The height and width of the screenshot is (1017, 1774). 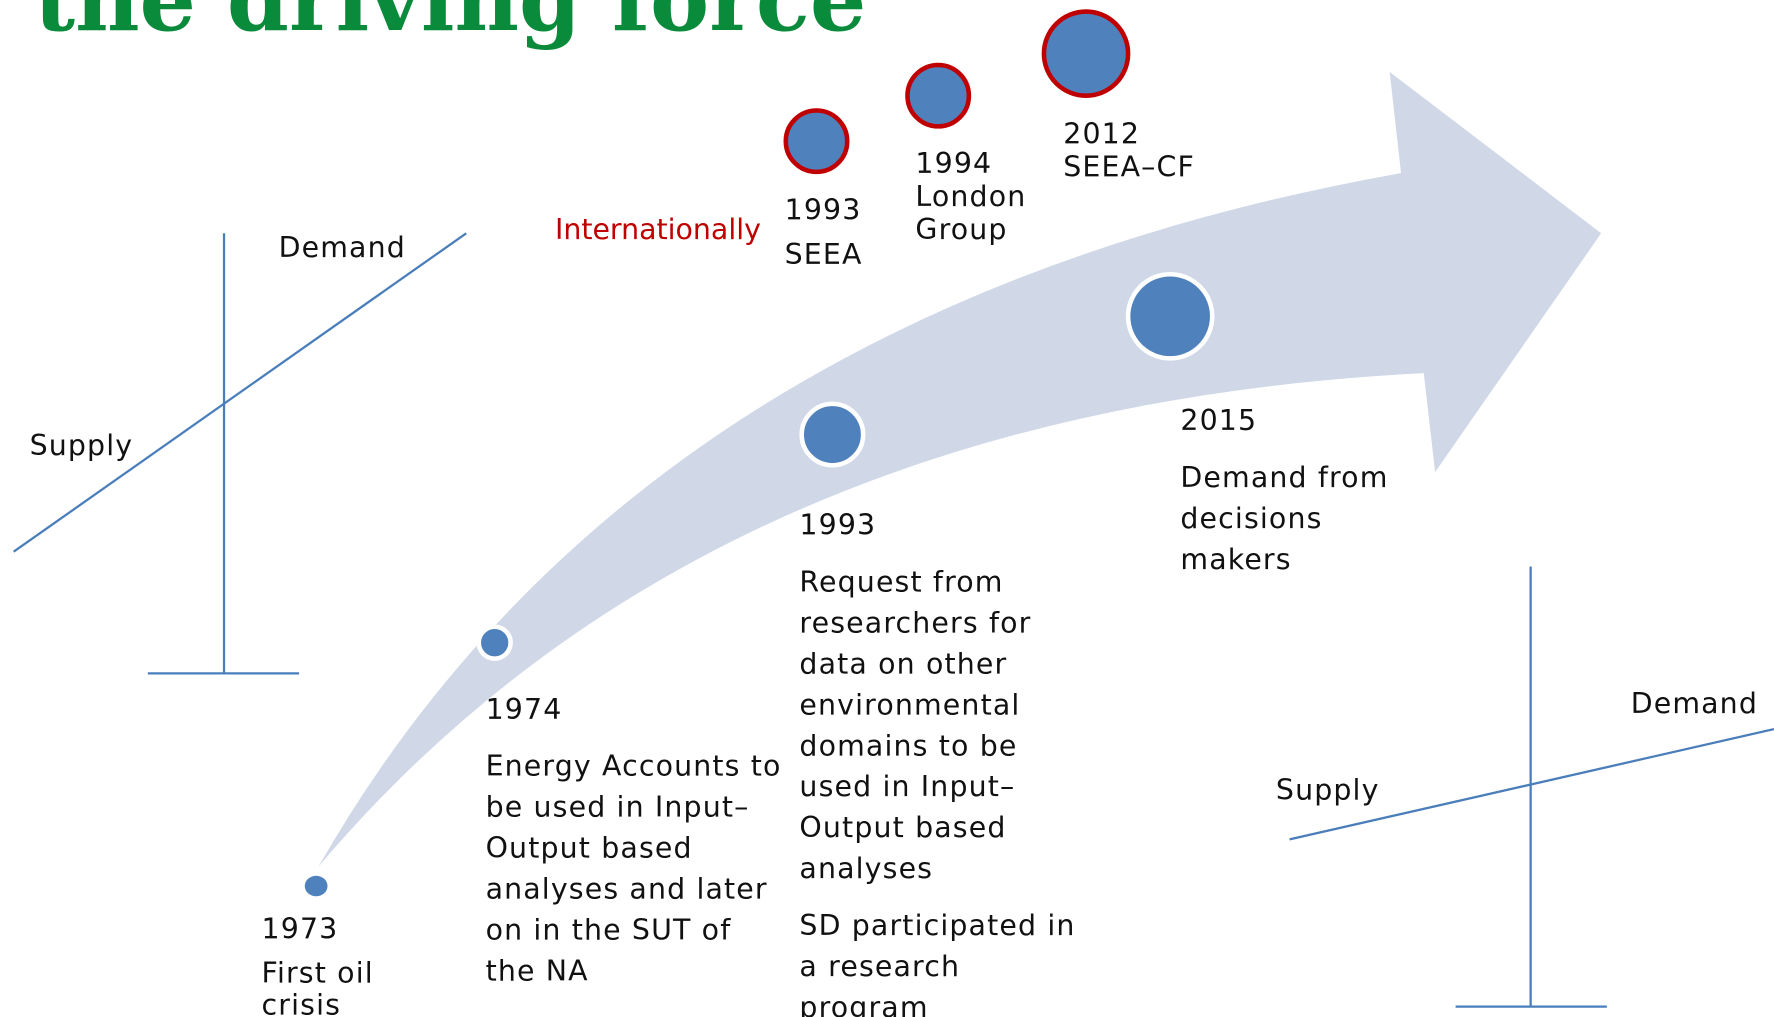 I want to click on event-note: a research, so click(x=879, y=966).